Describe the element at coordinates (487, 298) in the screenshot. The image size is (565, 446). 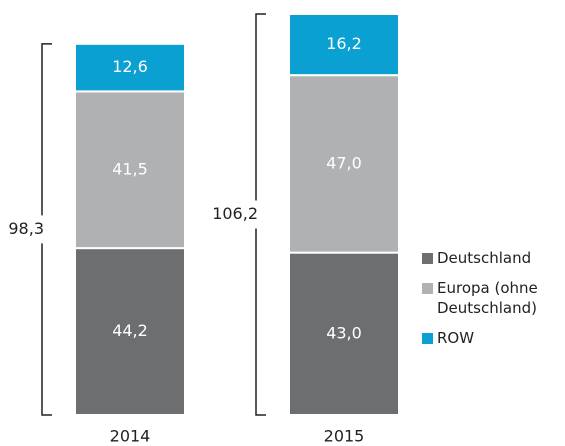
I see `legend-label: Europa (ohne Deutschland)` at that location.